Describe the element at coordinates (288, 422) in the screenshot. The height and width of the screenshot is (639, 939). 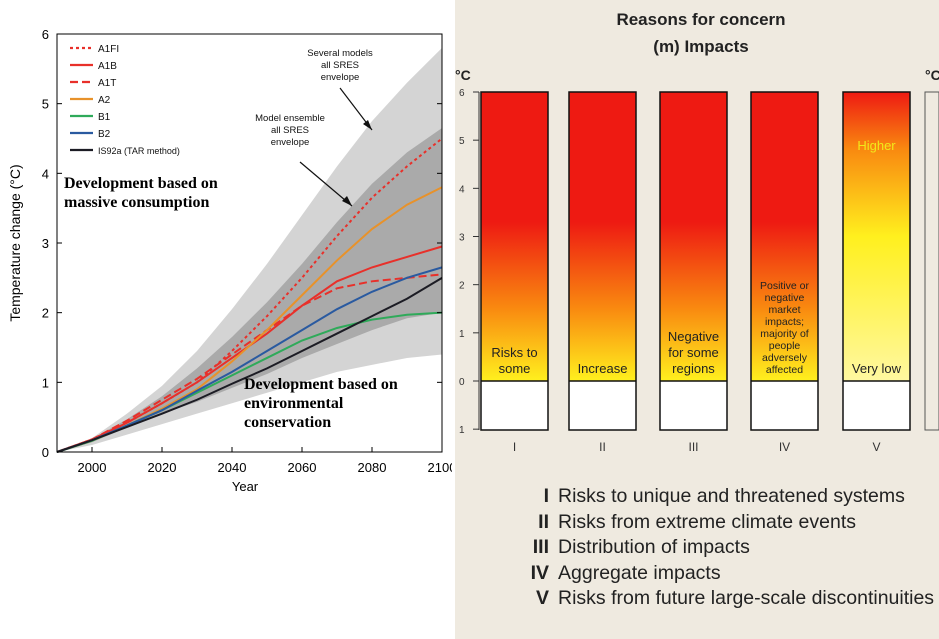
I see `overlay-line: conservation` at that location.